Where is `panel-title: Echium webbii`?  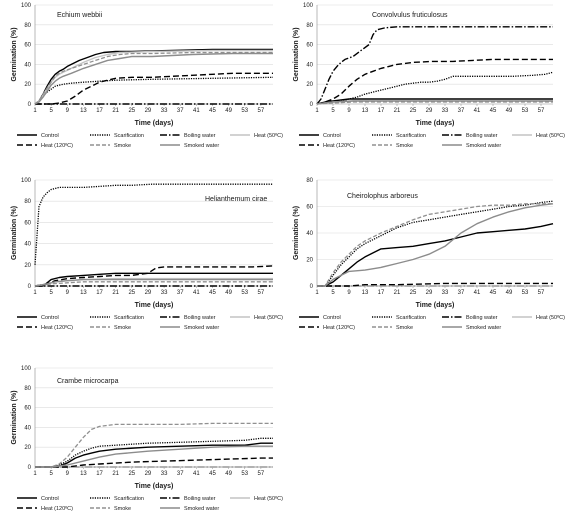 panel-title: Echium webbii is located at coordinates (80, 15).